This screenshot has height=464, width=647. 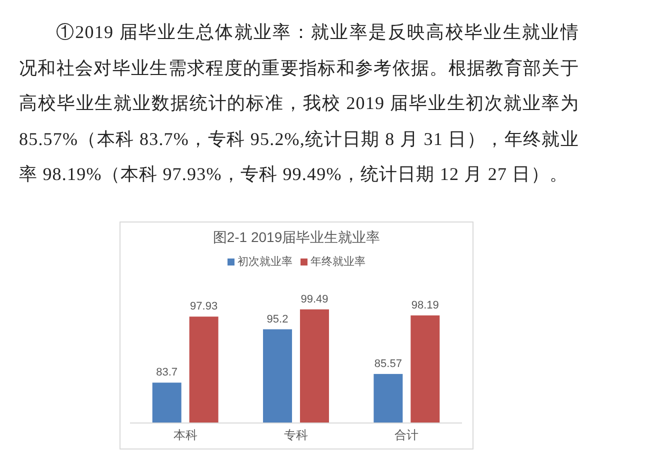 I want to click on x-tick-label: 合计, so click(x=406, y=435).